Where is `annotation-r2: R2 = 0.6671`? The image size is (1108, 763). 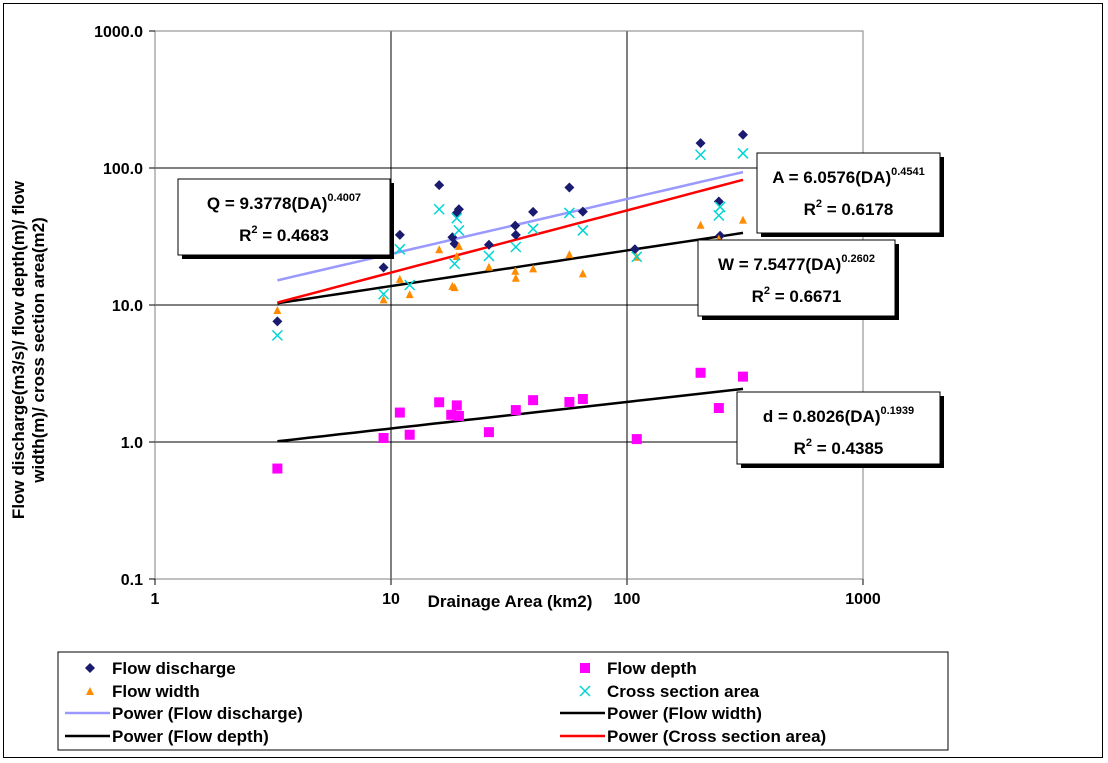 annotation-r2: R2 = 0.6671 is located at coordinates (797, 295).